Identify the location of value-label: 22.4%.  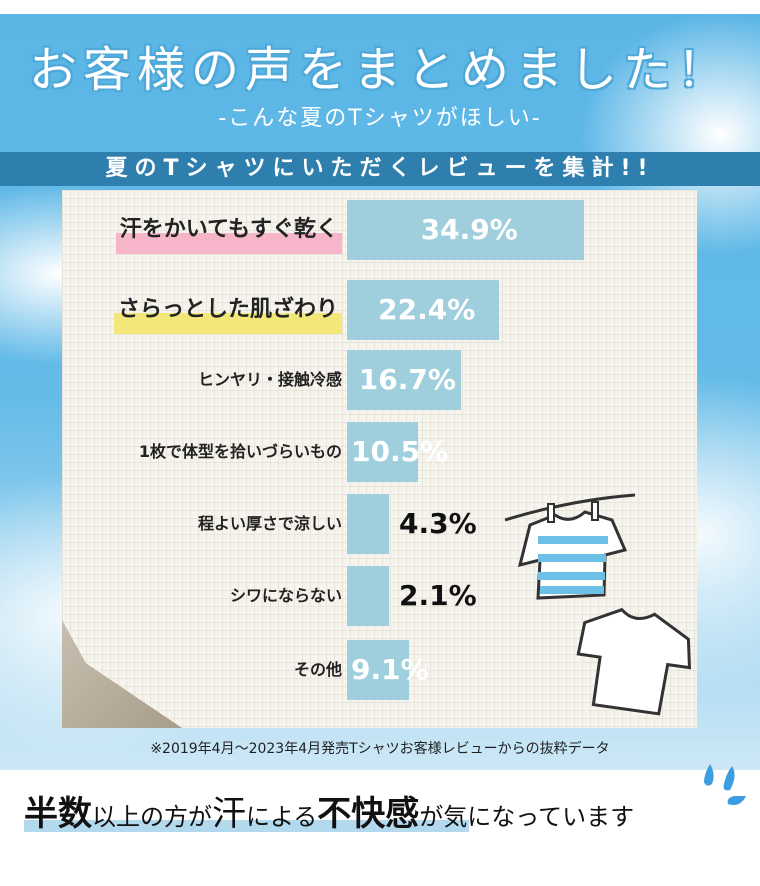
(427, 309).